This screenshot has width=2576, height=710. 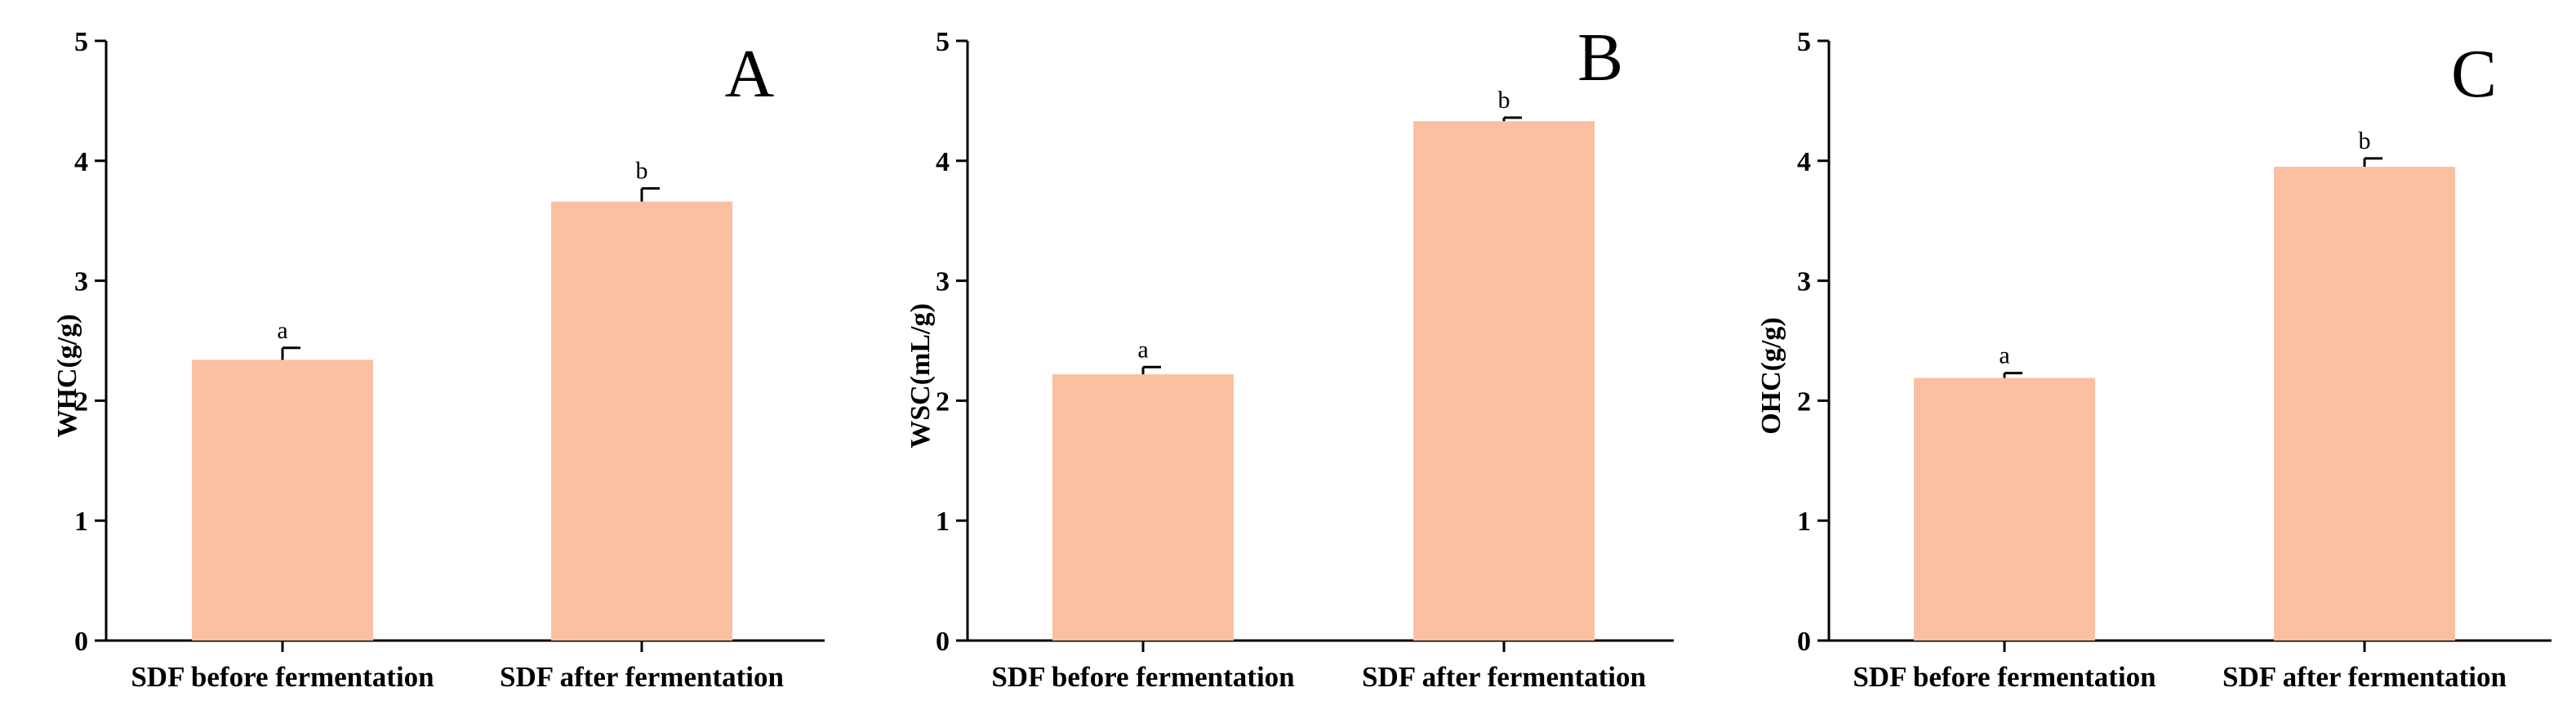 I want to click on panel-letter: C, so click(x=2474, y=74).